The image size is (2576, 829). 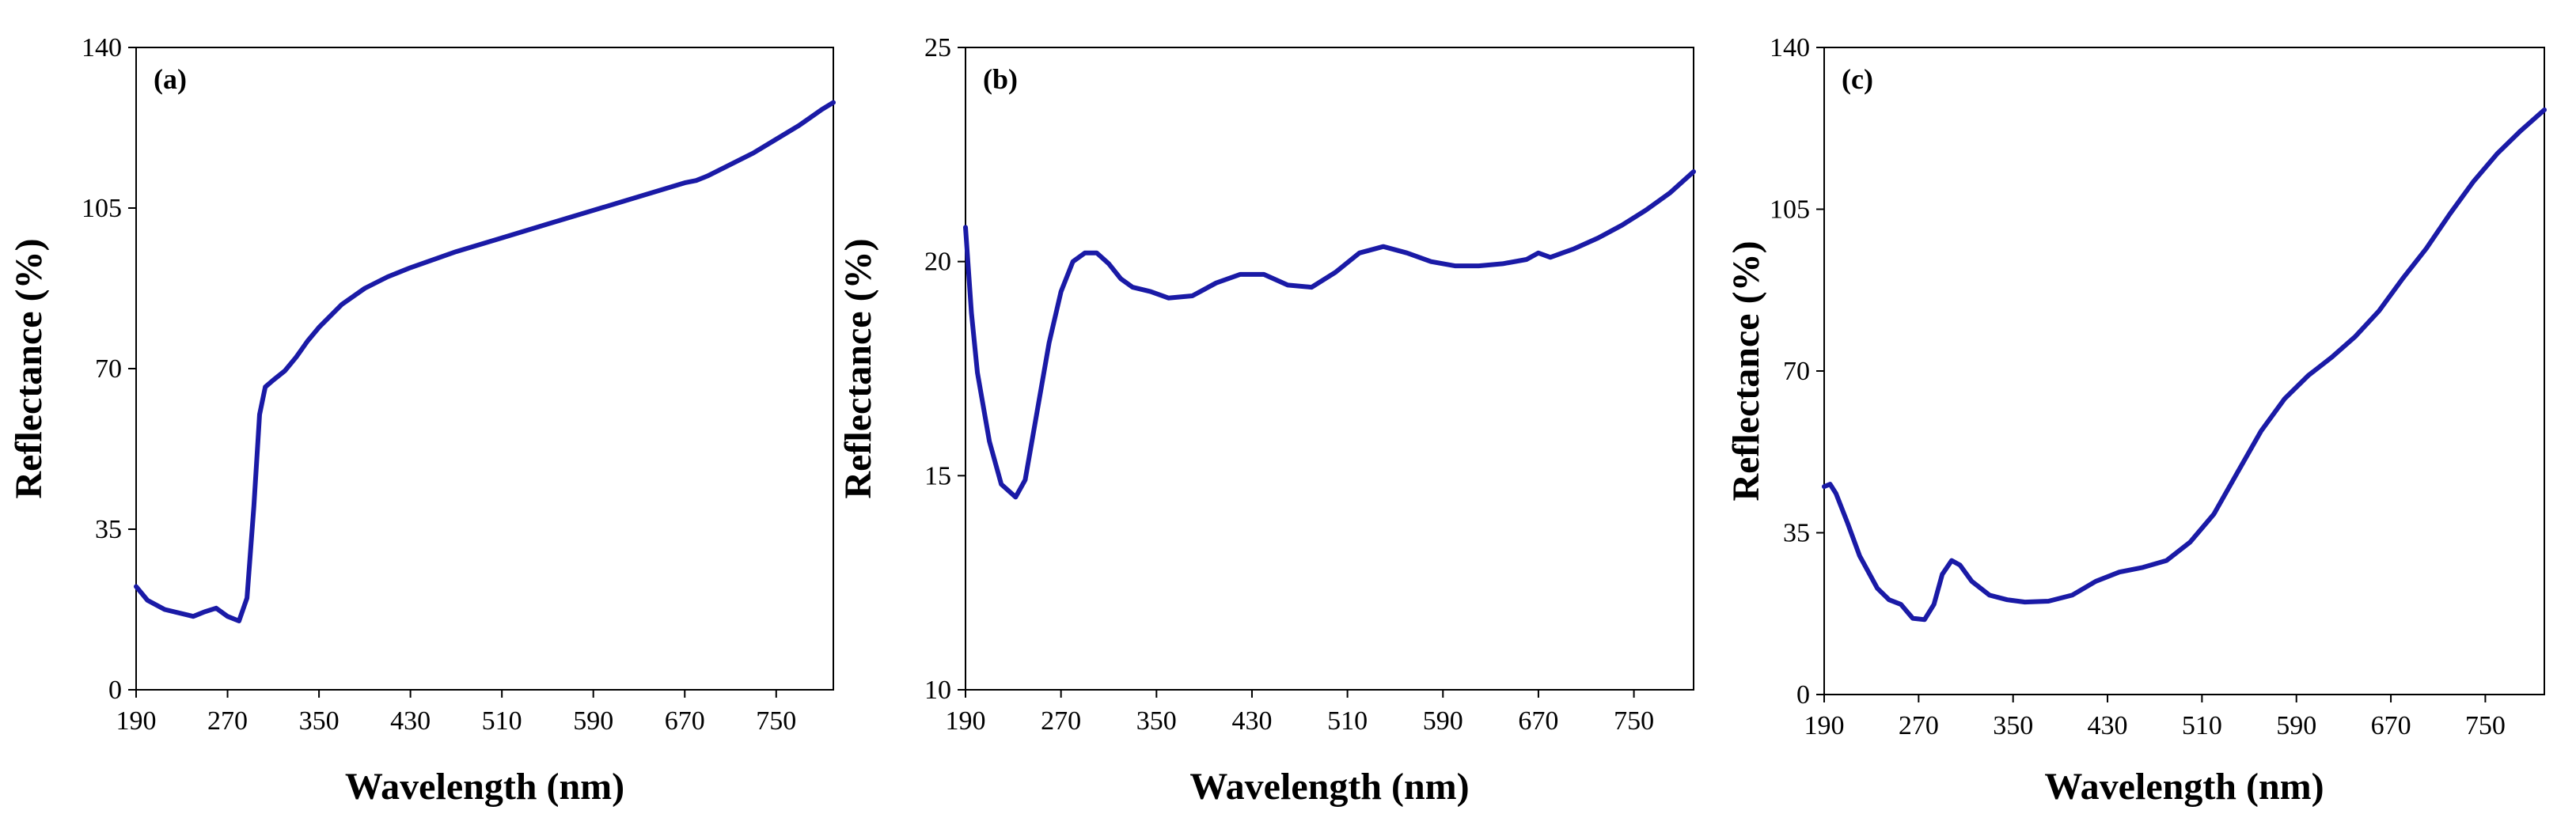 What do you see at coordinates (937, 47) in the screenshot?
I see `y-tick-label: 25` at bounding box center [937, 47].